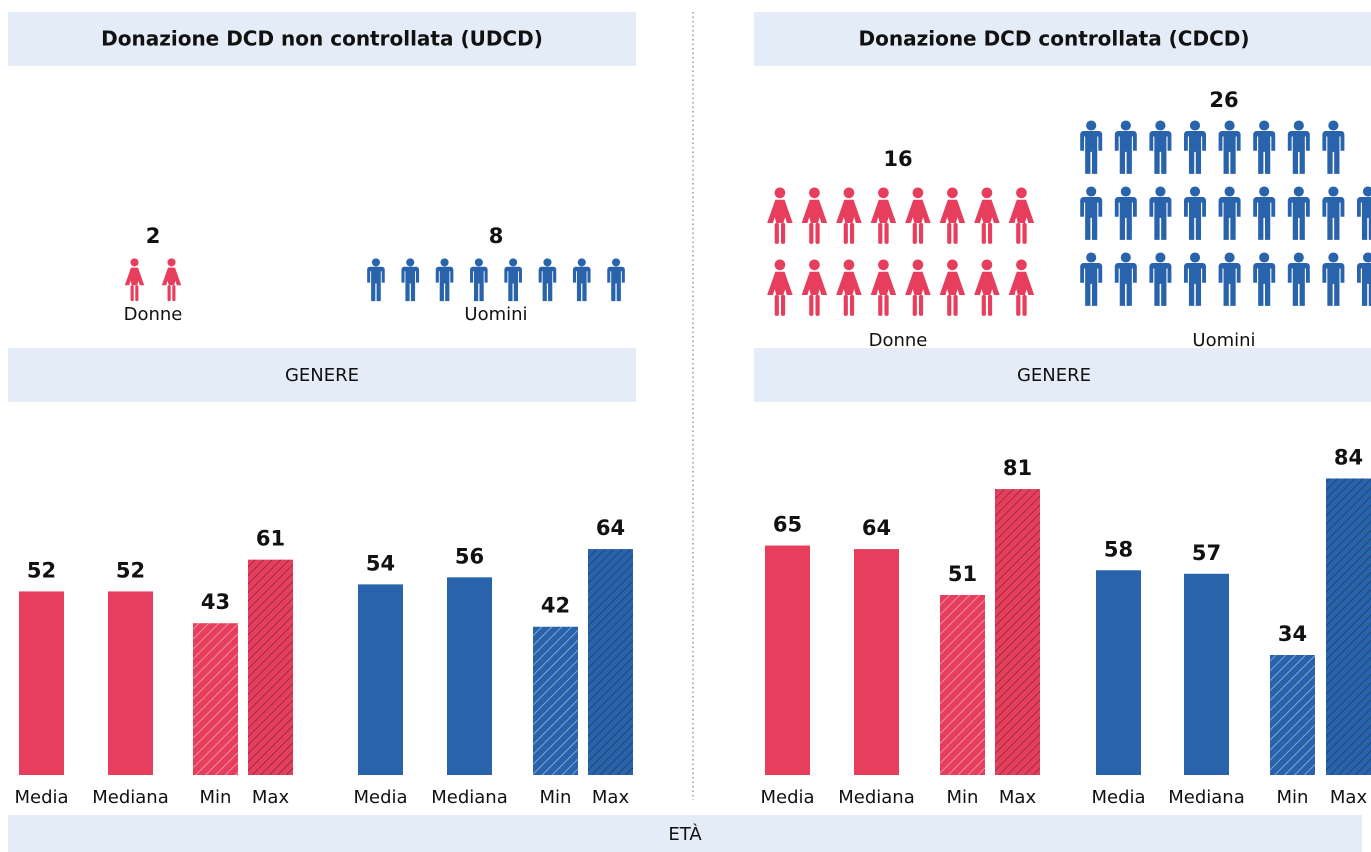 The width and height of the screenshot is (1371, 852). I want to click on value-label: 65, so click(787, 525).